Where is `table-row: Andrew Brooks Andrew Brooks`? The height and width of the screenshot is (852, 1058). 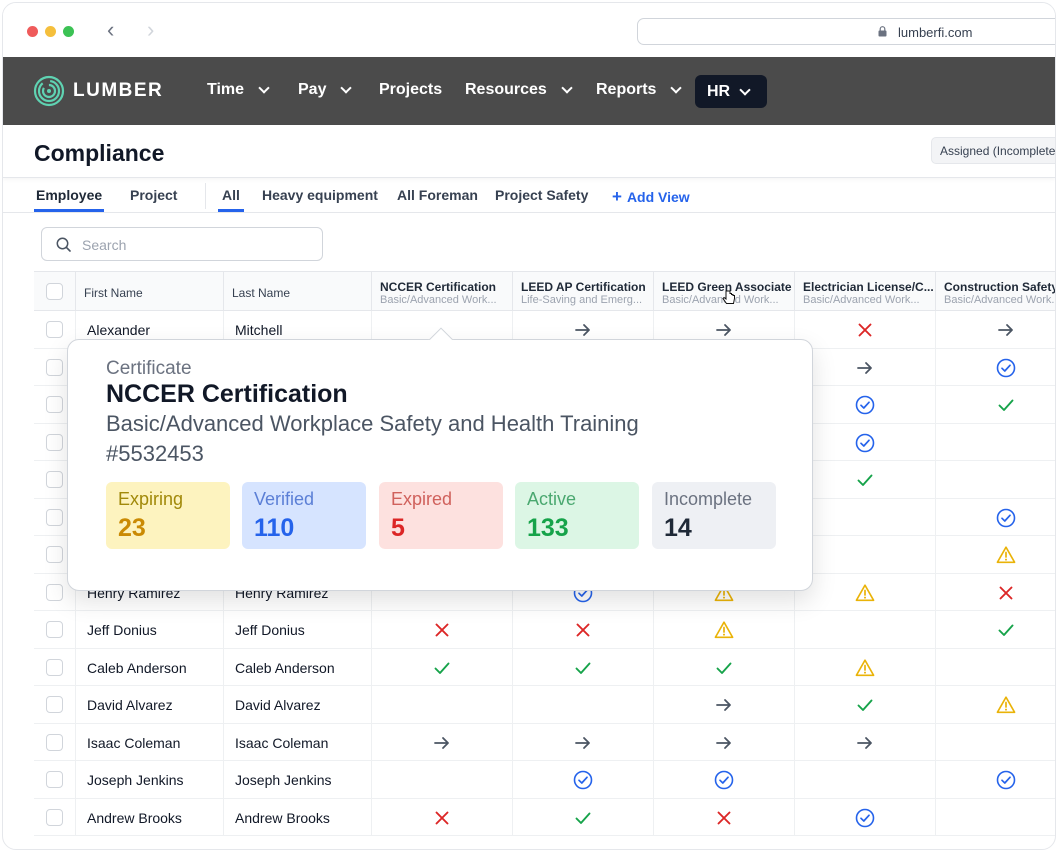 table-row: Andrew Brooks Andrew Brooks is located at coordinates (544, 817).